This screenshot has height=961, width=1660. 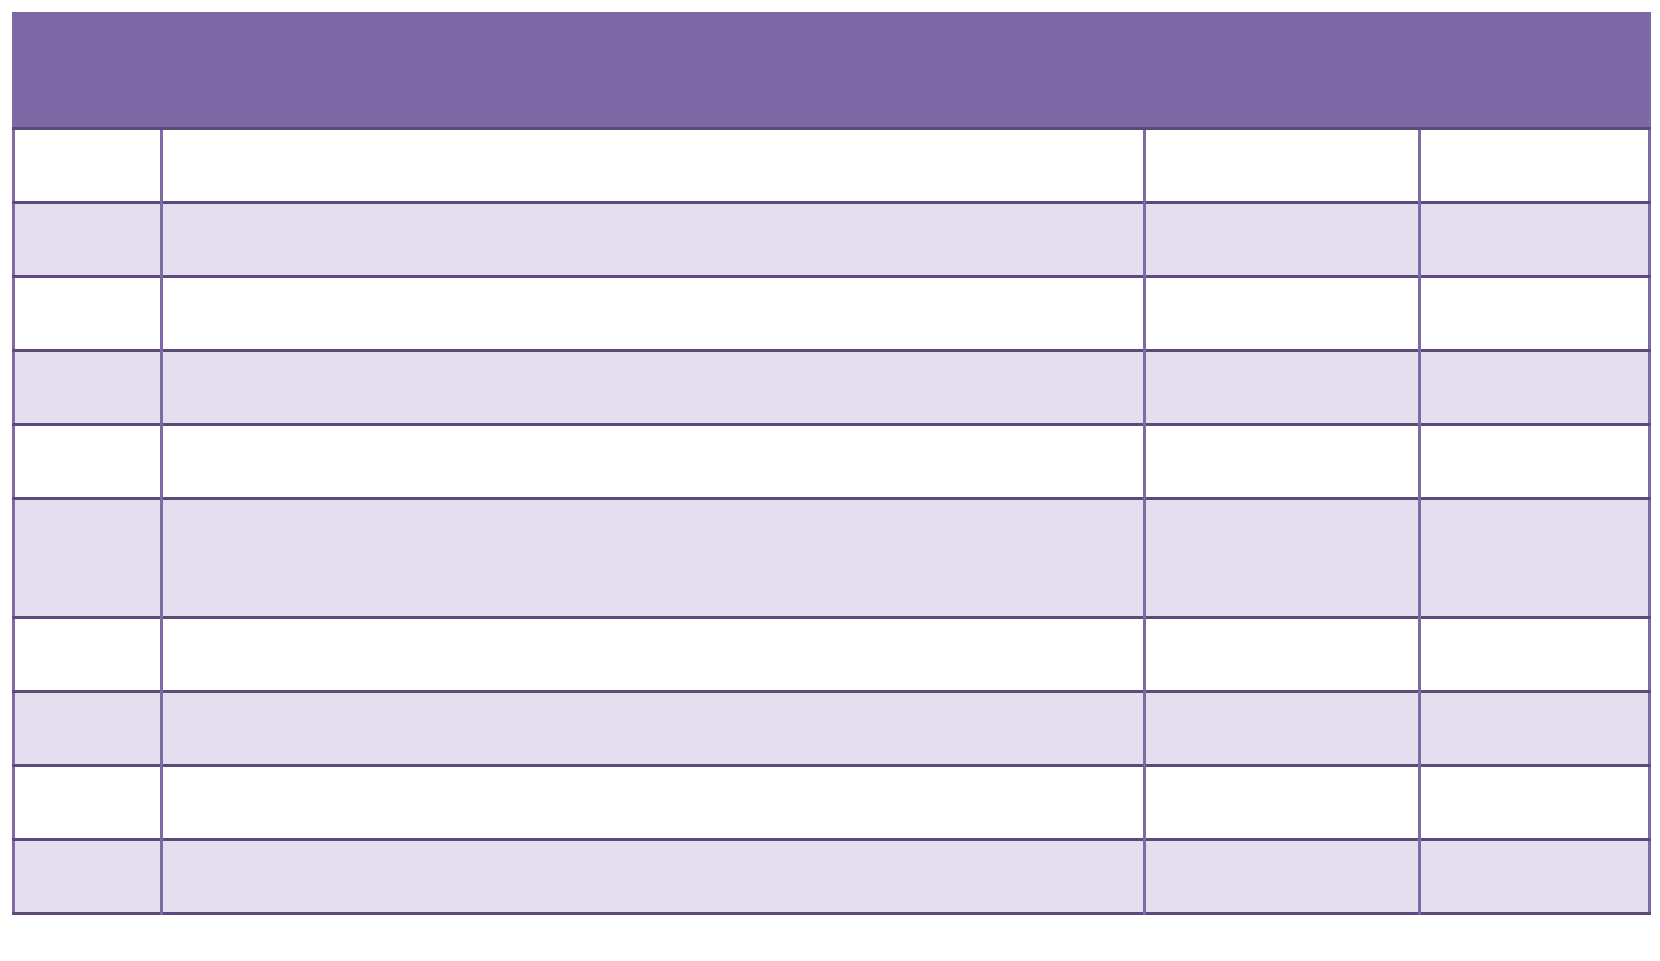 I want to click on table-header-row, so click(x=831, y=71).